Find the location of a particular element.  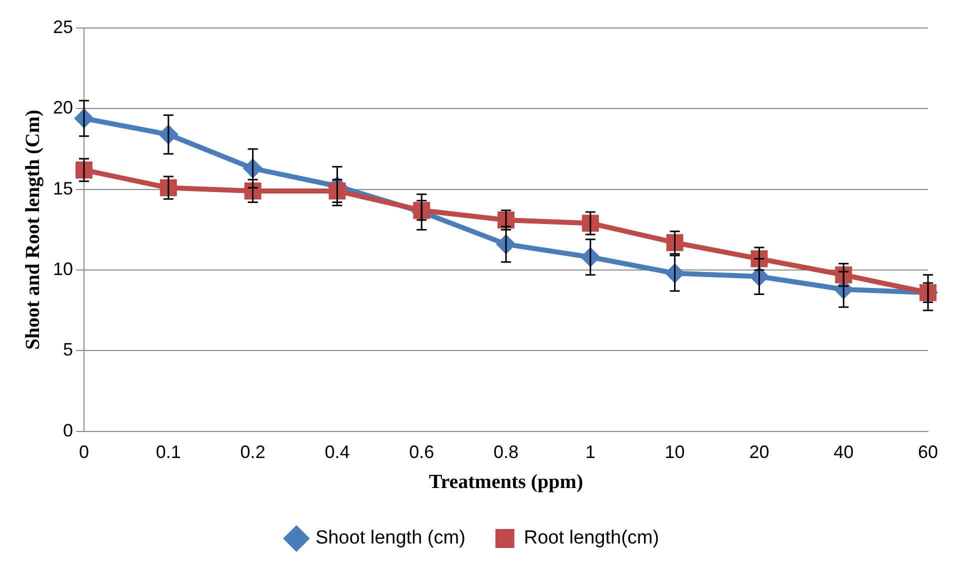

x-tick-label: 0 is located at coordinates (84, 452).